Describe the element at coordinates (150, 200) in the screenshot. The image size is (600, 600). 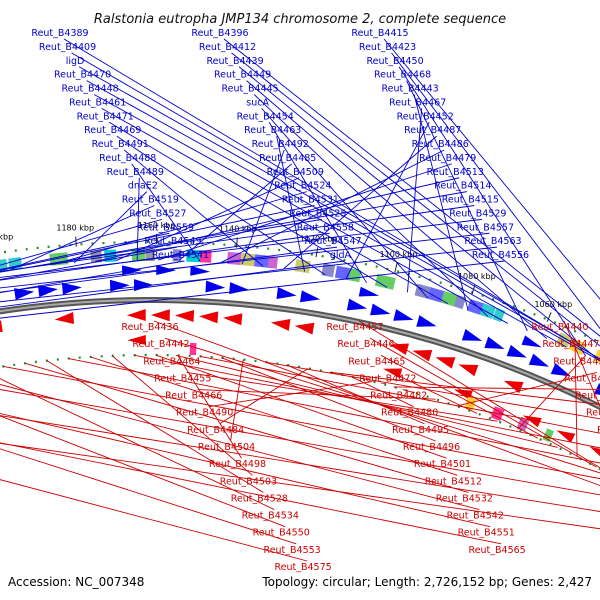
I see `gene-label: Reut_B4519` at that location.